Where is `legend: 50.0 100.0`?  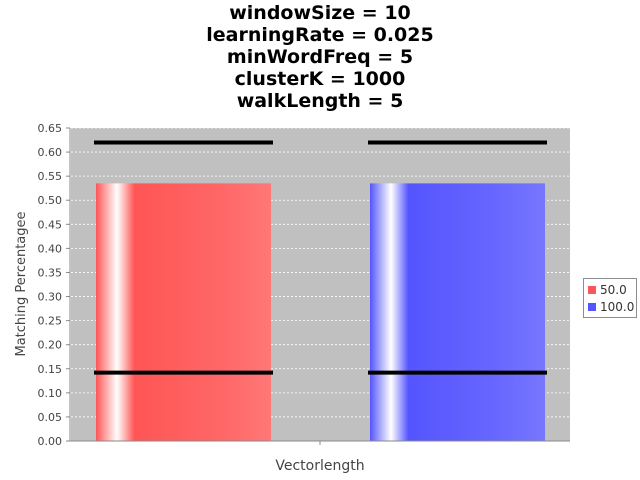 legend: 50.0 100.0 is located at coordinates (610, 298).